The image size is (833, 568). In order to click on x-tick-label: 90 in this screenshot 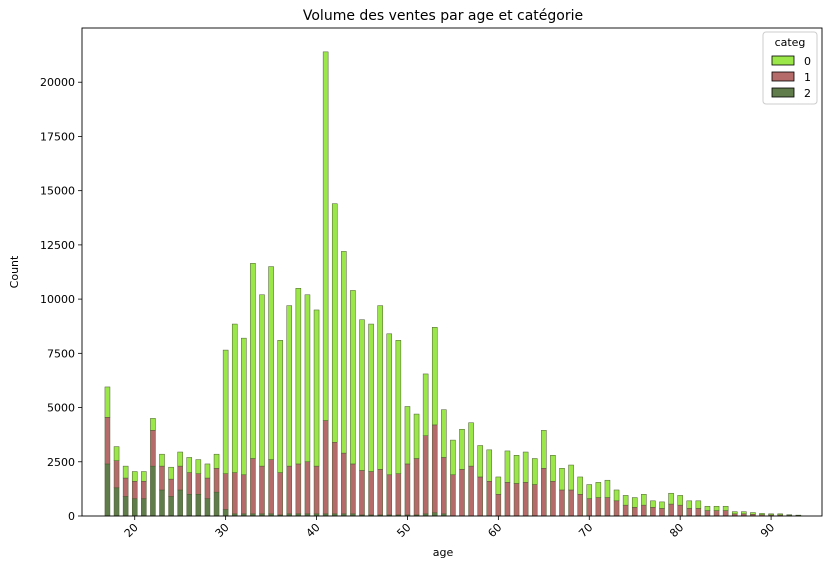, I will do `click(767, 530)`.